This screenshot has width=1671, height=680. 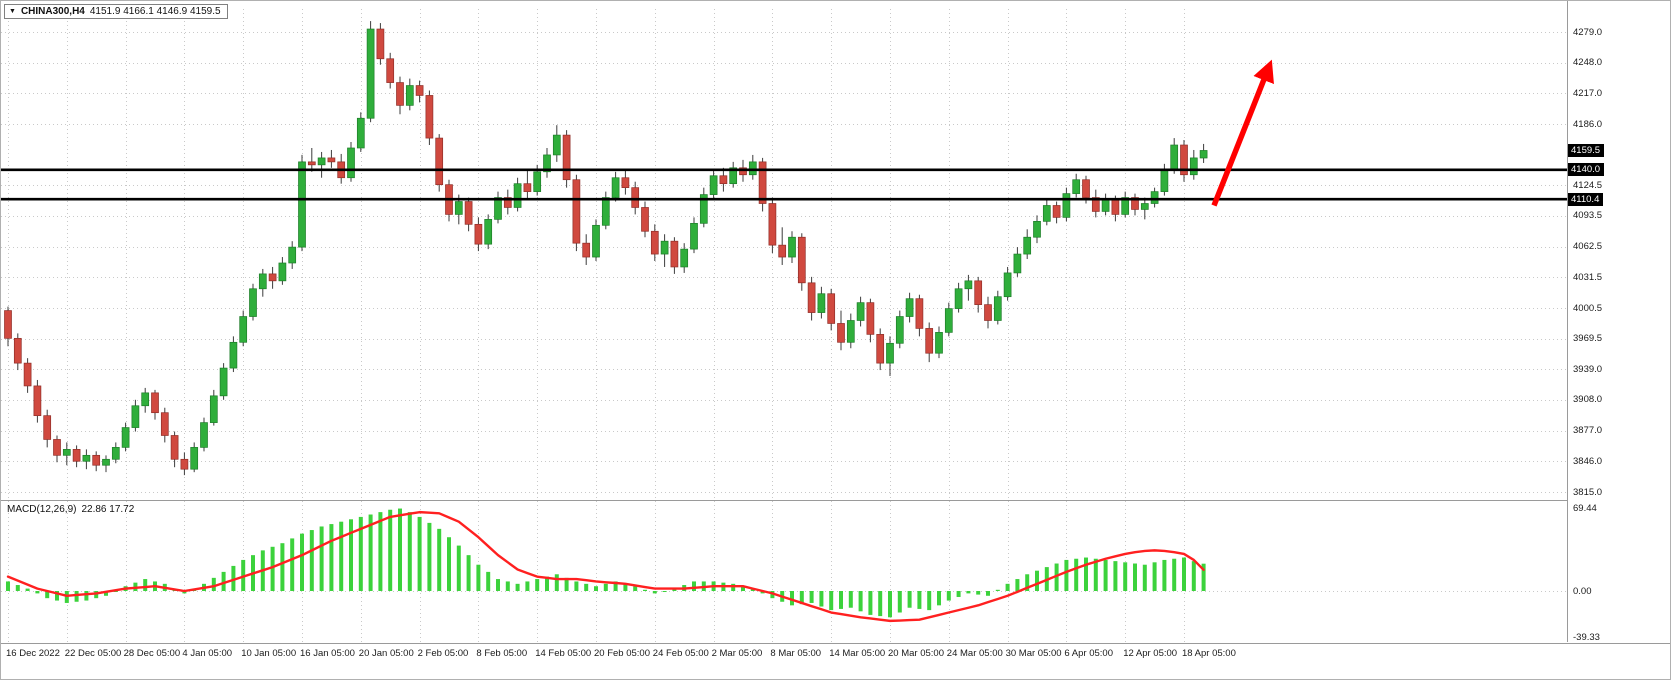 What do you see at coordinates (737, 653) in the screenshot?
I see `time-tick-label: 2 Mar 05:00` at bounding box center [737, 653].